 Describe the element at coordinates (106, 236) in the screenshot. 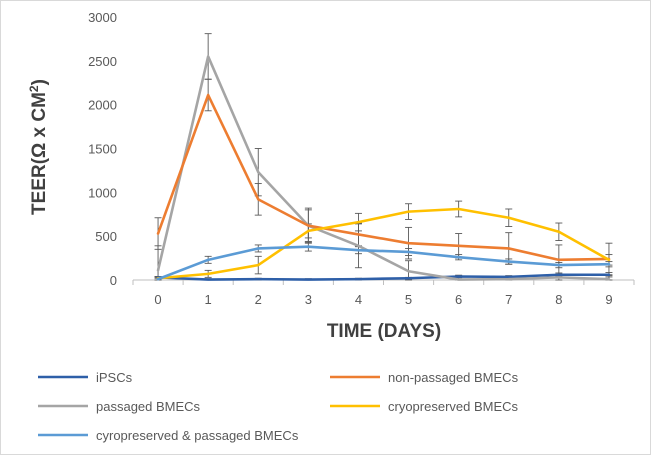

I see `y-tick-label: 500` at that location.